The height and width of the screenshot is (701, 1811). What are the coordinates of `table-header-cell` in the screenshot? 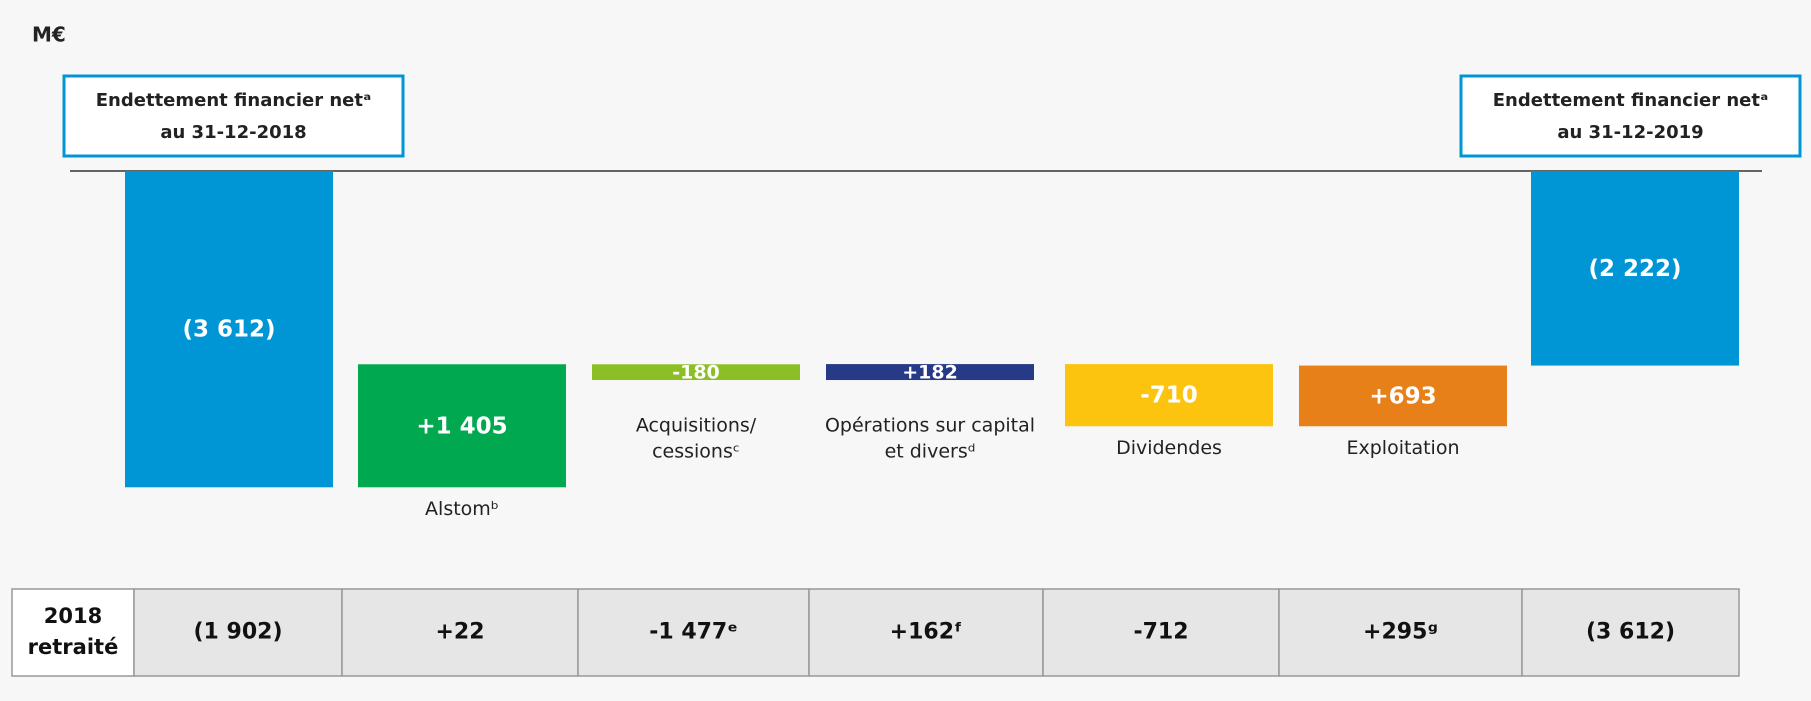 It's located at (73, 632).